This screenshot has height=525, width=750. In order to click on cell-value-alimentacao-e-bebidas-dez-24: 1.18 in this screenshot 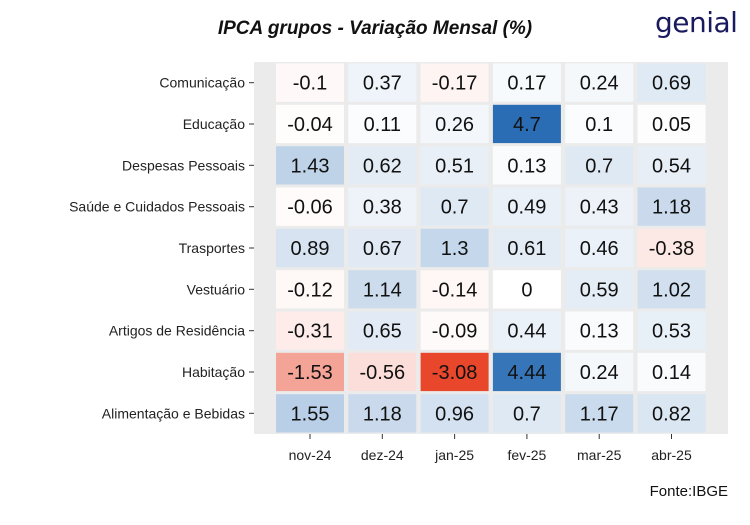, I will do `click(382, 414)`.